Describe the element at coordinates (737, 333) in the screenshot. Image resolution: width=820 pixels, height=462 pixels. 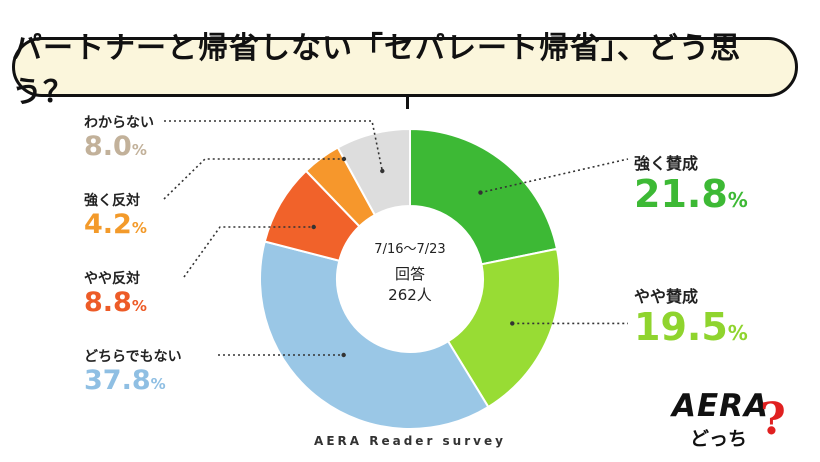
I see `percent-unit-1: %` at that location.